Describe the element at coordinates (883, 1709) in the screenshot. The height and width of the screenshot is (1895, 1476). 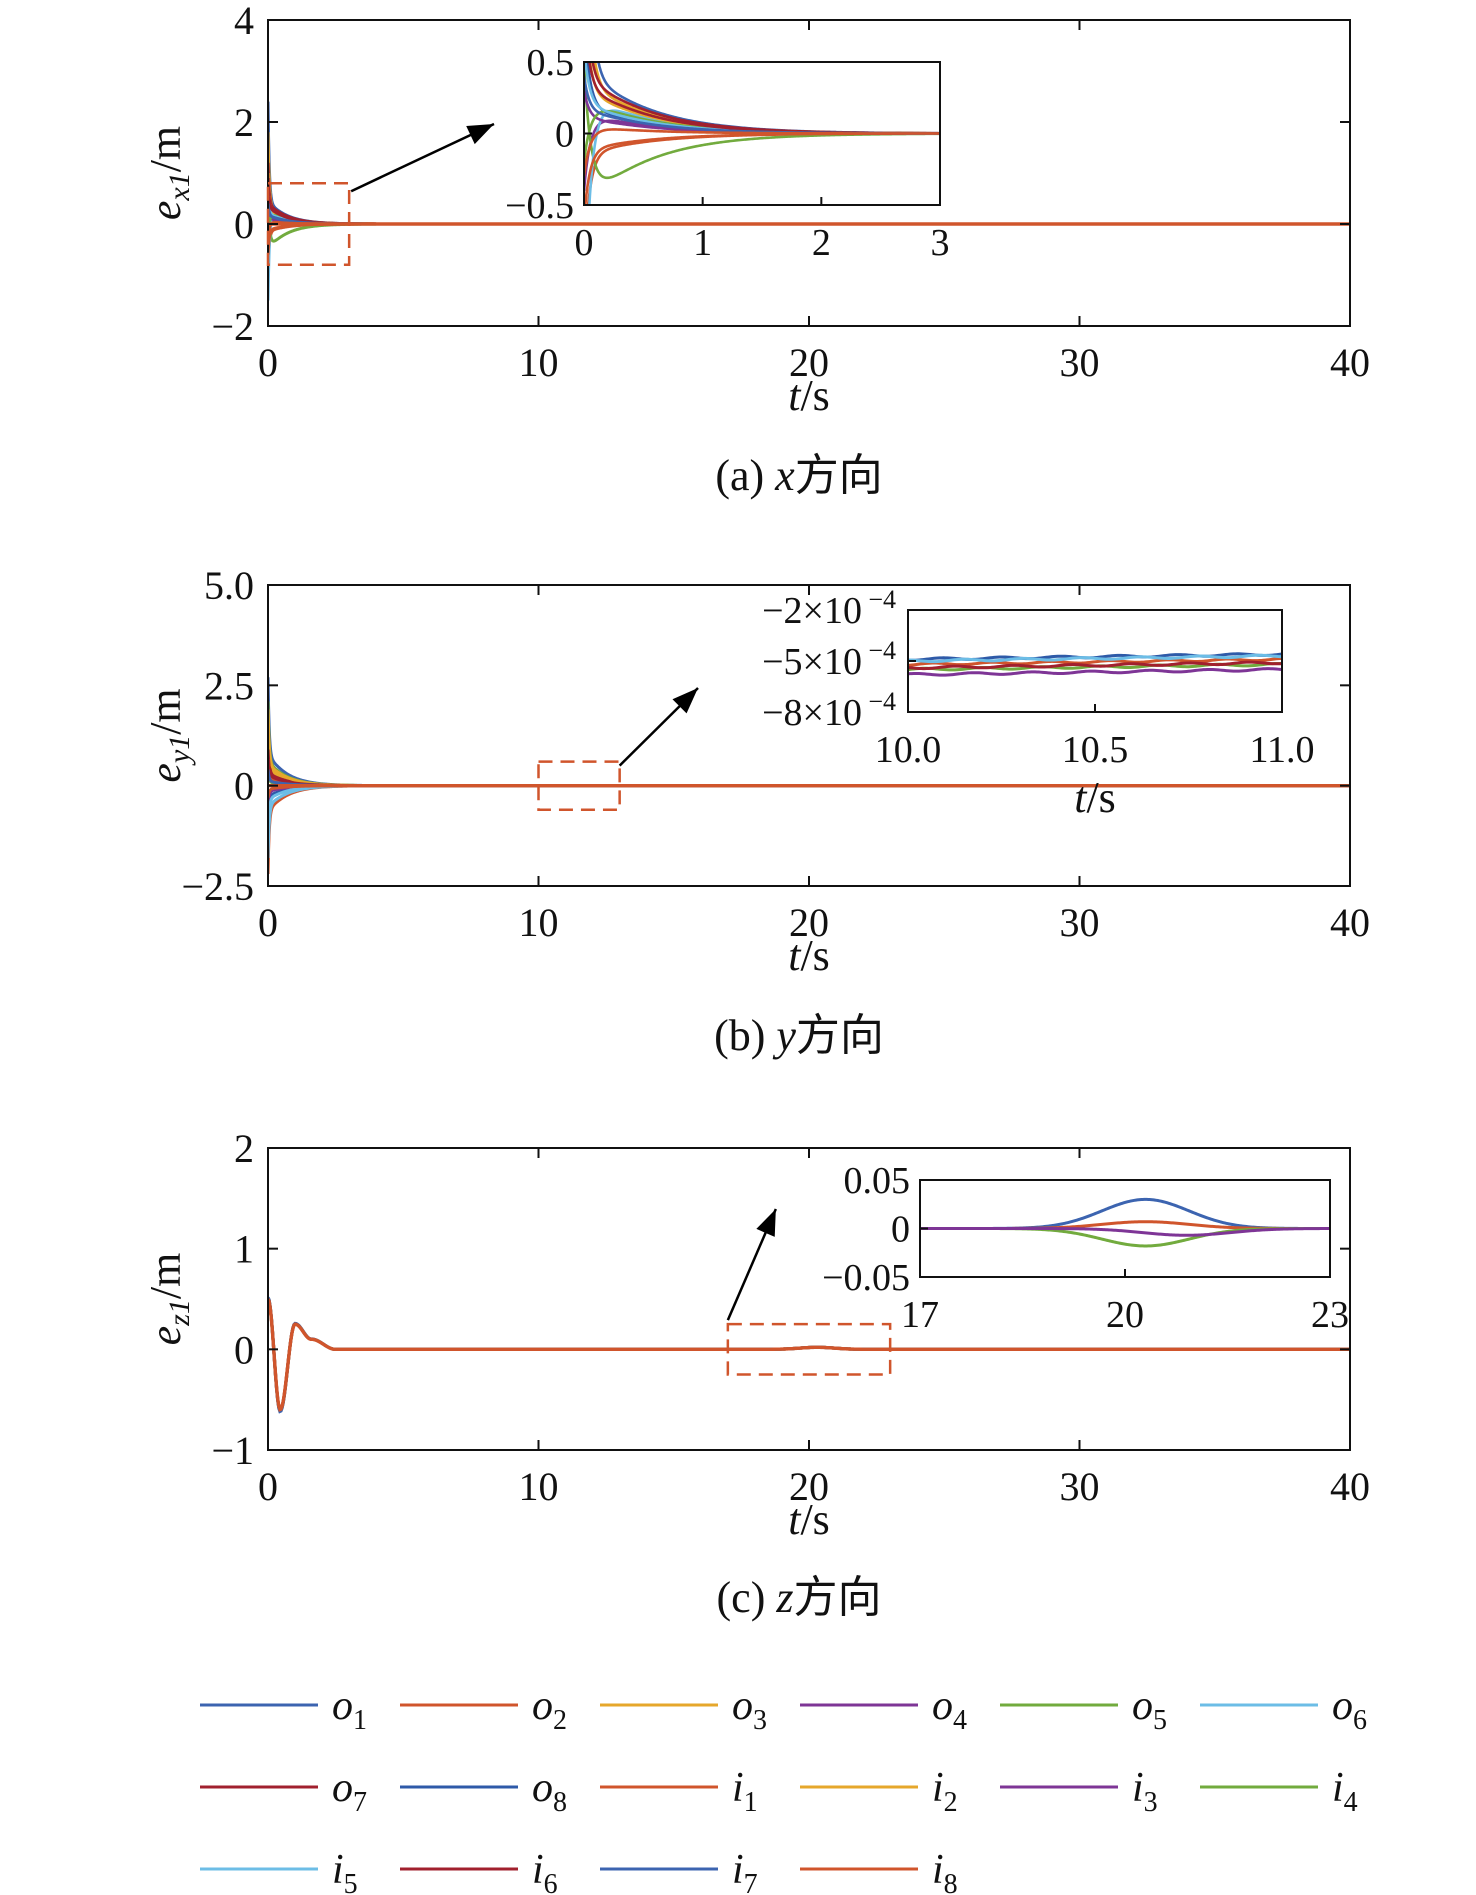
I see `legend-item: o4` at that location.